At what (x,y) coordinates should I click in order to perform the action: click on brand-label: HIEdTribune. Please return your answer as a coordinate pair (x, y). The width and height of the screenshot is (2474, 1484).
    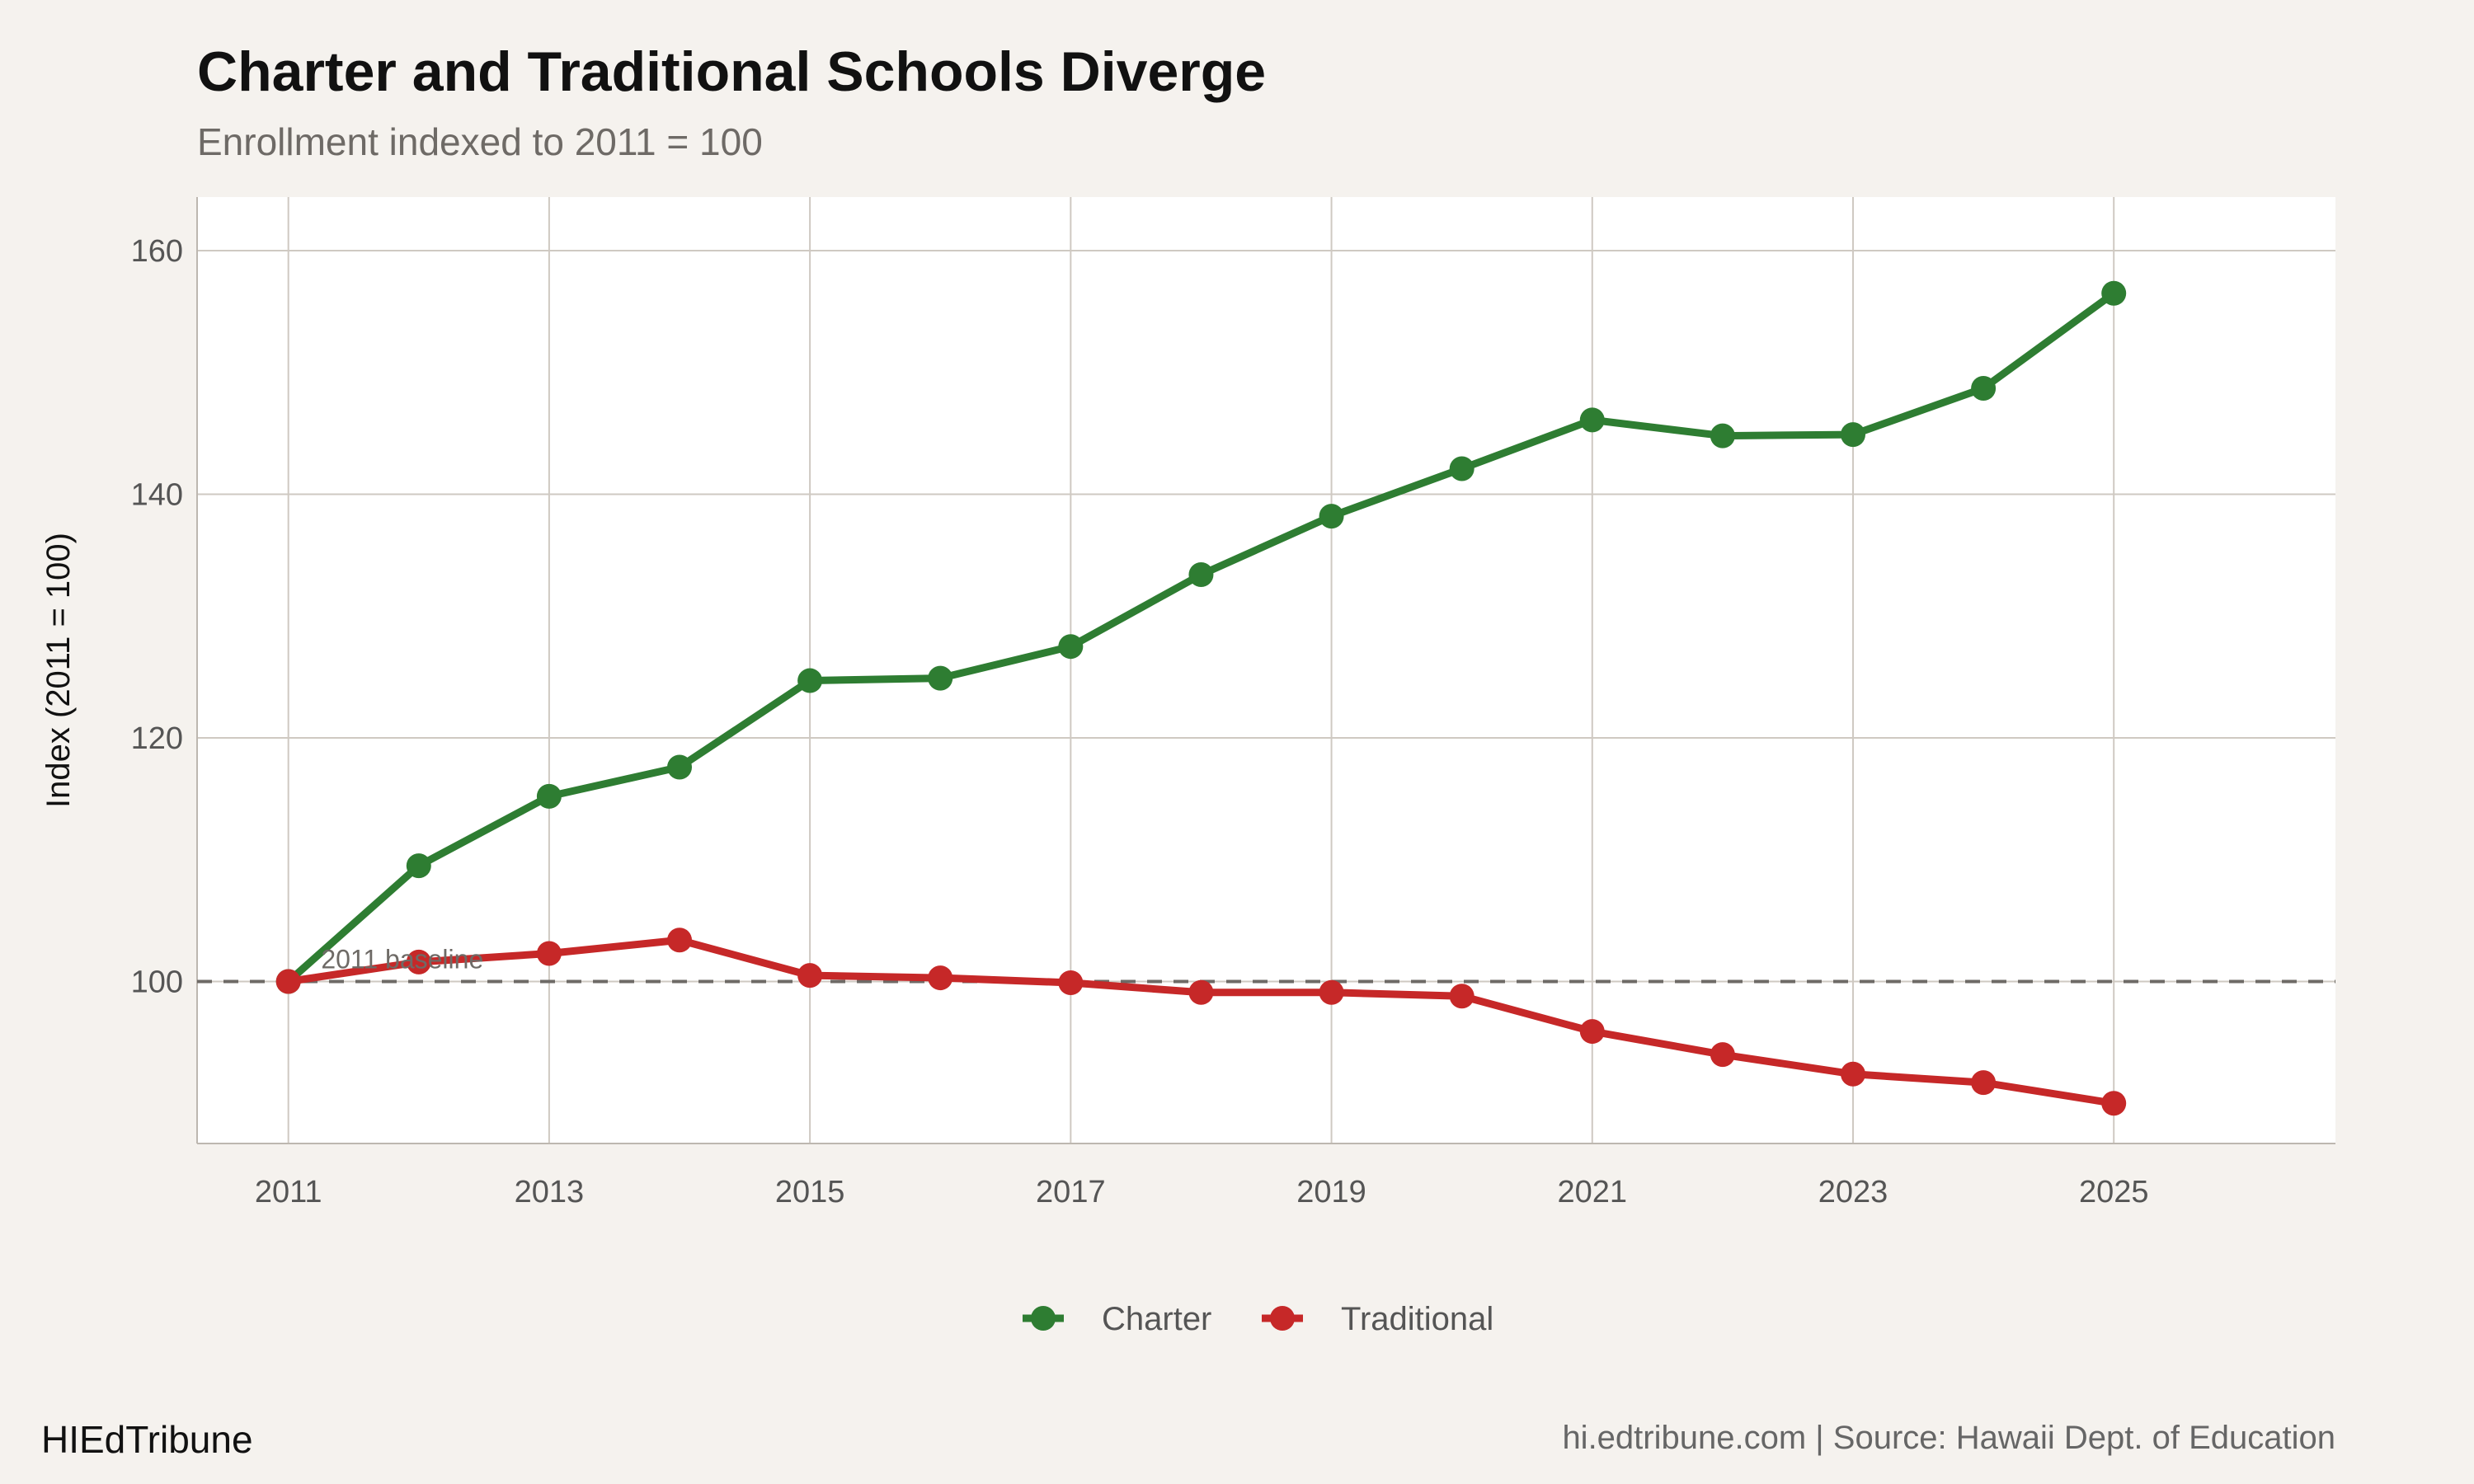
    Looking at the image, I should click on (147, 1439).